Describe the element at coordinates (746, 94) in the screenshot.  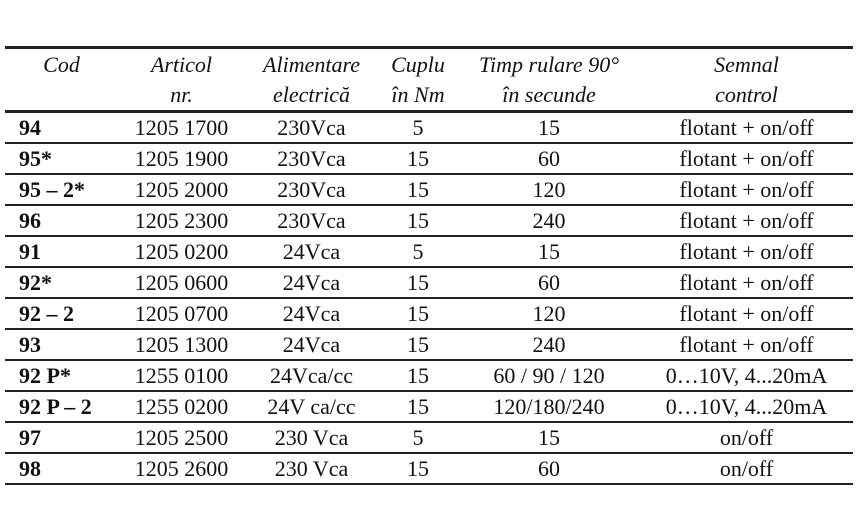
I see `header-semnal-line: control` at that location.